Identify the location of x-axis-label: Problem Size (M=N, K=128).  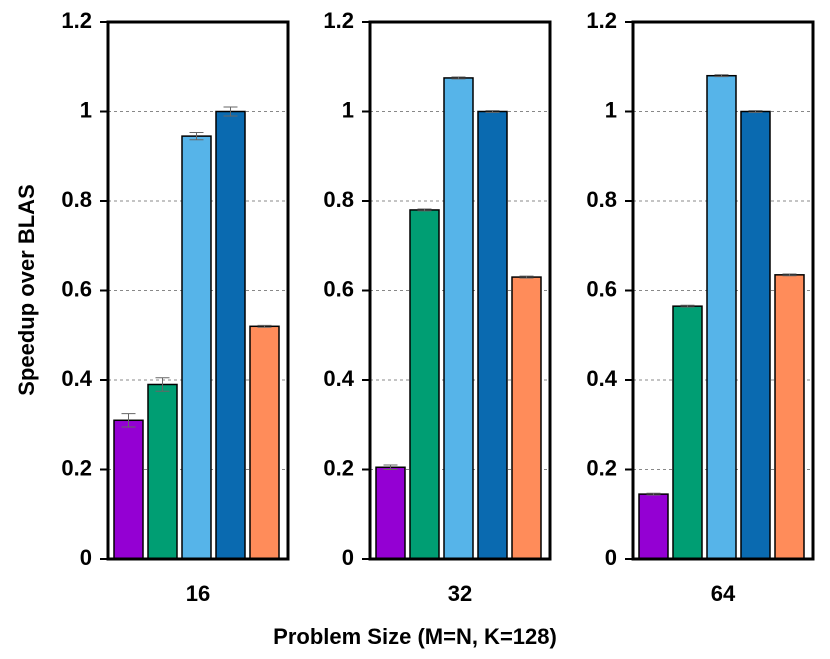
(415, 636).